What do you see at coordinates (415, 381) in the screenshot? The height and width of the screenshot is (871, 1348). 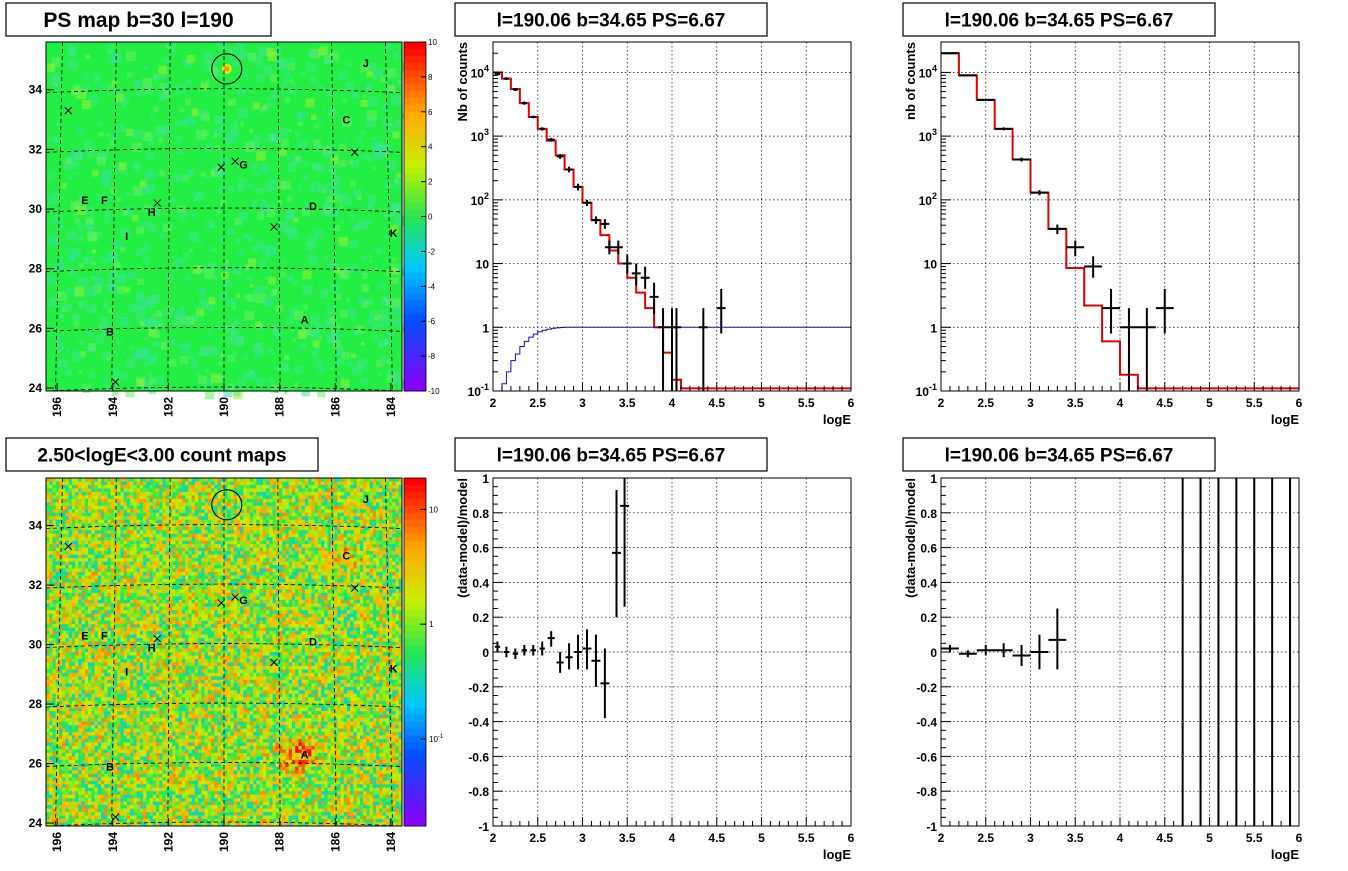 I see `colorbar-segment` at bounding box center [415, 381].